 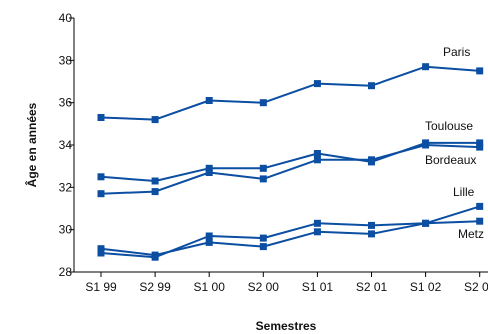 I want to click on x-tick-label-s2-99: S2 99, so click(x=155, y=287).